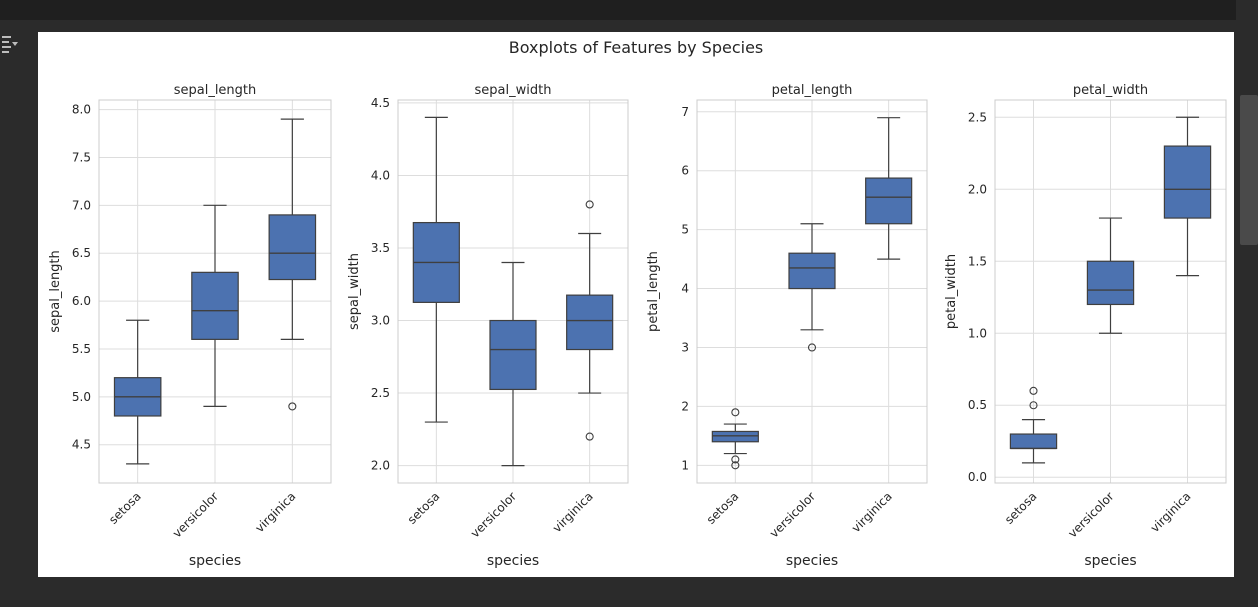  What do you see at coordinates (10, 45) in the screenshot?
I see `output-toggle-icon` at bounding box center [10, 45].